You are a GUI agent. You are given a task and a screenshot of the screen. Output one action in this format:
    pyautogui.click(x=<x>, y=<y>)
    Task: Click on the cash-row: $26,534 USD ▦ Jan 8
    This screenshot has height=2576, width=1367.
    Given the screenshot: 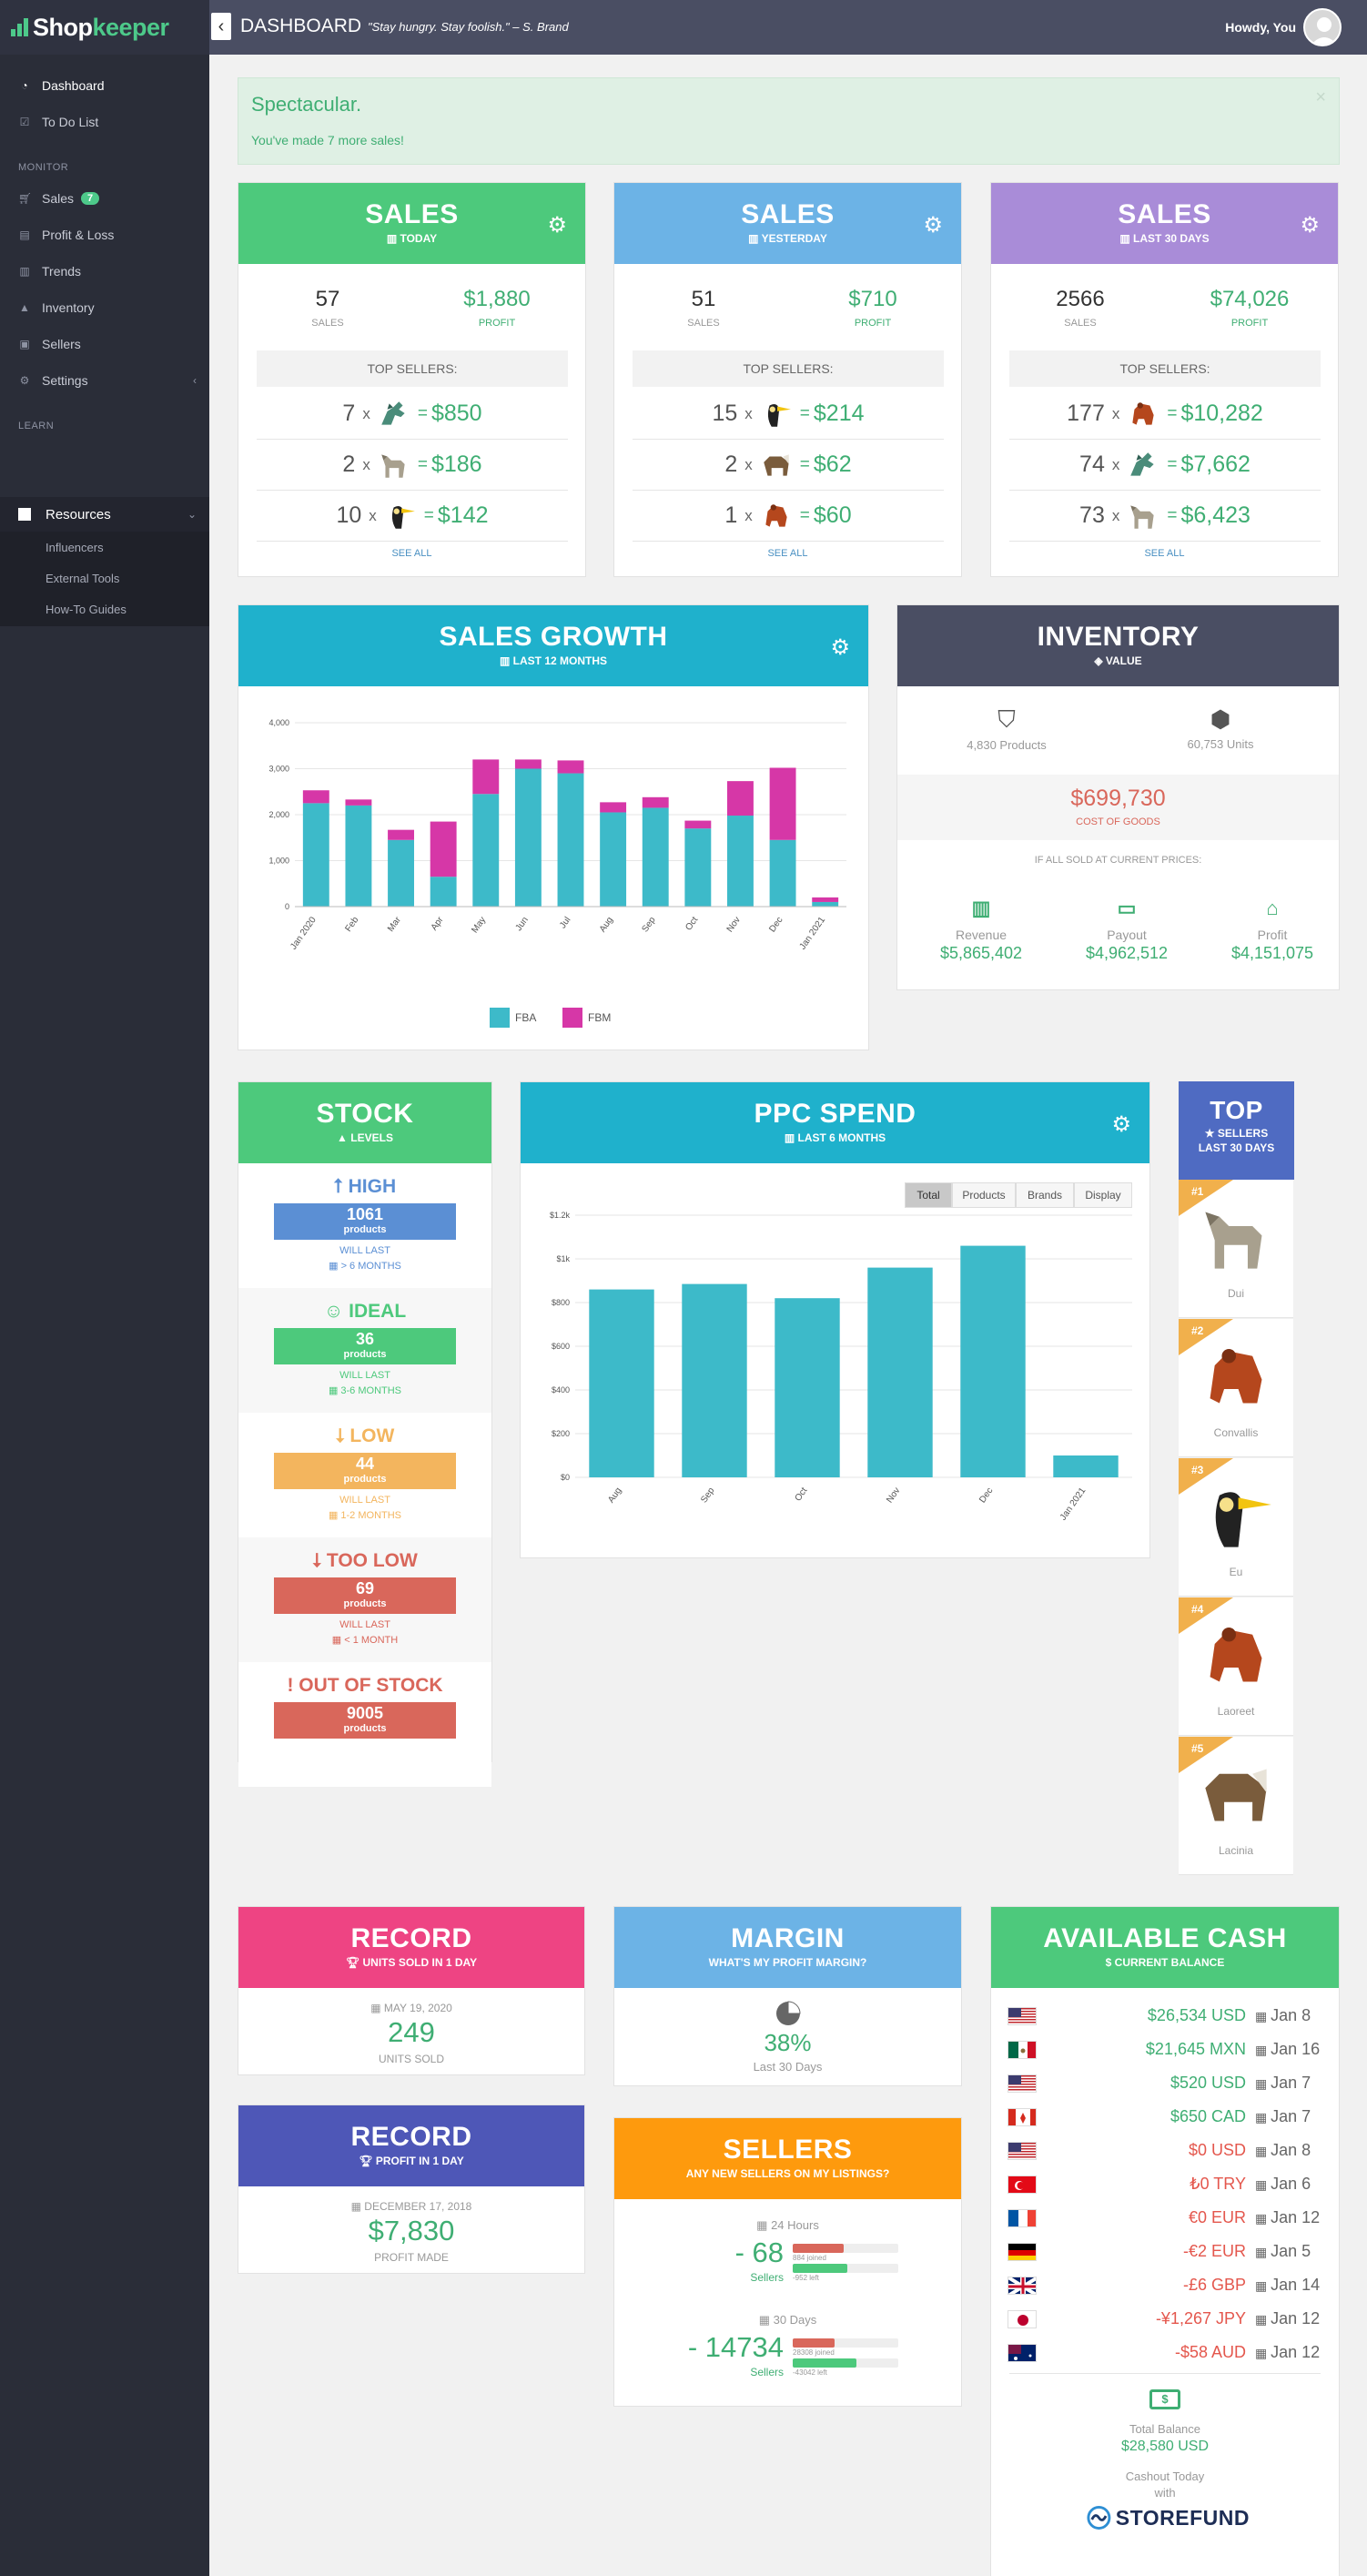 What is the action you would take?
    pyautogui.click(x=1165, y=2017)
    